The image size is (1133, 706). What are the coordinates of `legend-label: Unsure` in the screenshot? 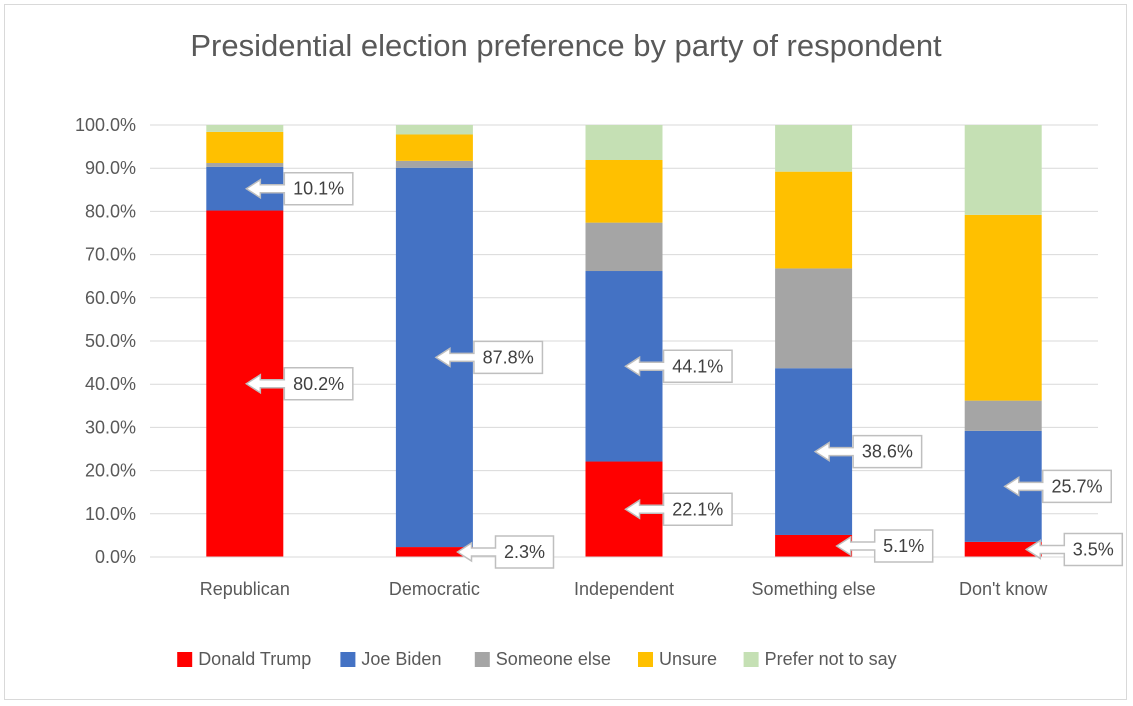 It's located at (688, 659).